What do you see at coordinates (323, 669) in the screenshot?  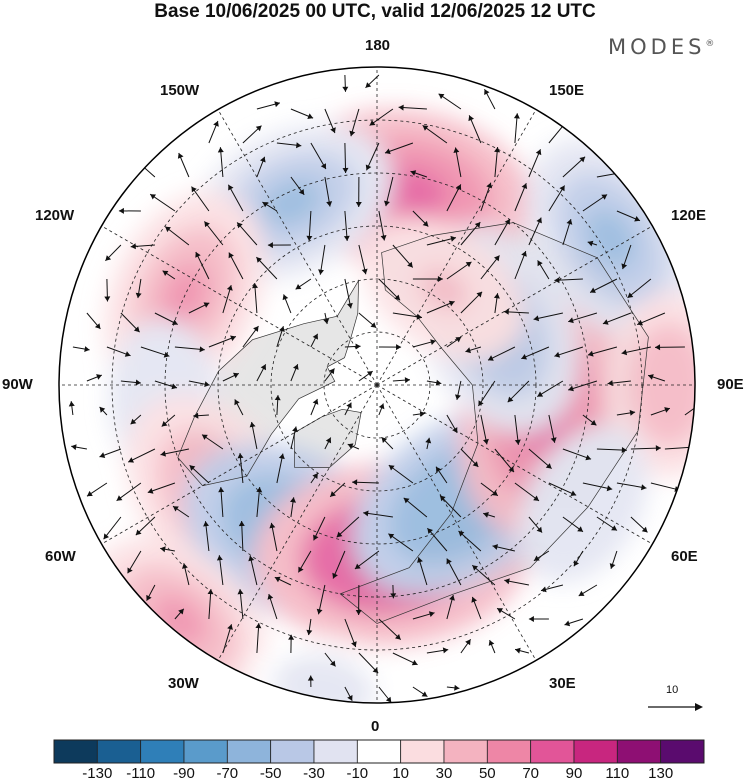 I see `anomaly-cell` at bounding box center [323, 669].